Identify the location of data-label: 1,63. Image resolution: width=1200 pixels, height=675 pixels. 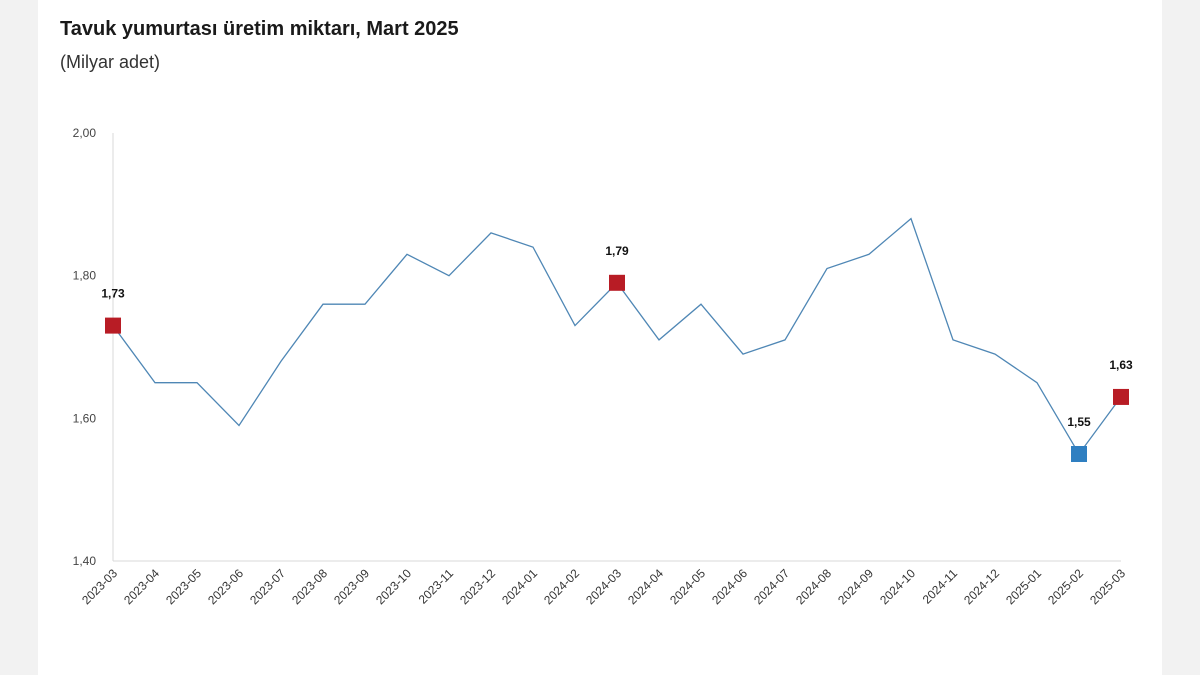
(1121, 365).